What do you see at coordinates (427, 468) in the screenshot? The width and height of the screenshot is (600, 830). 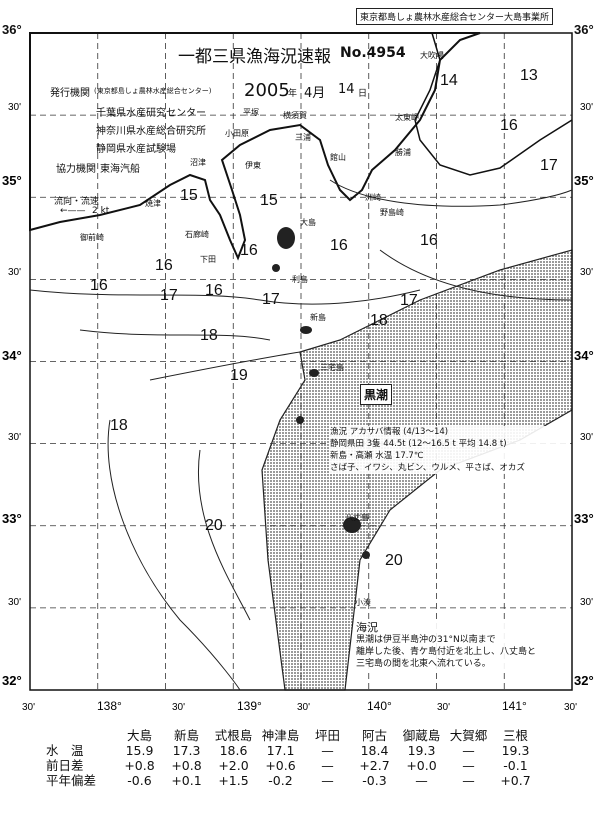 I see `fishing-info-line: さば子、イワシ、丸ビン、ウルメ、平さば、オカズ` at bounding box center [427, 468].